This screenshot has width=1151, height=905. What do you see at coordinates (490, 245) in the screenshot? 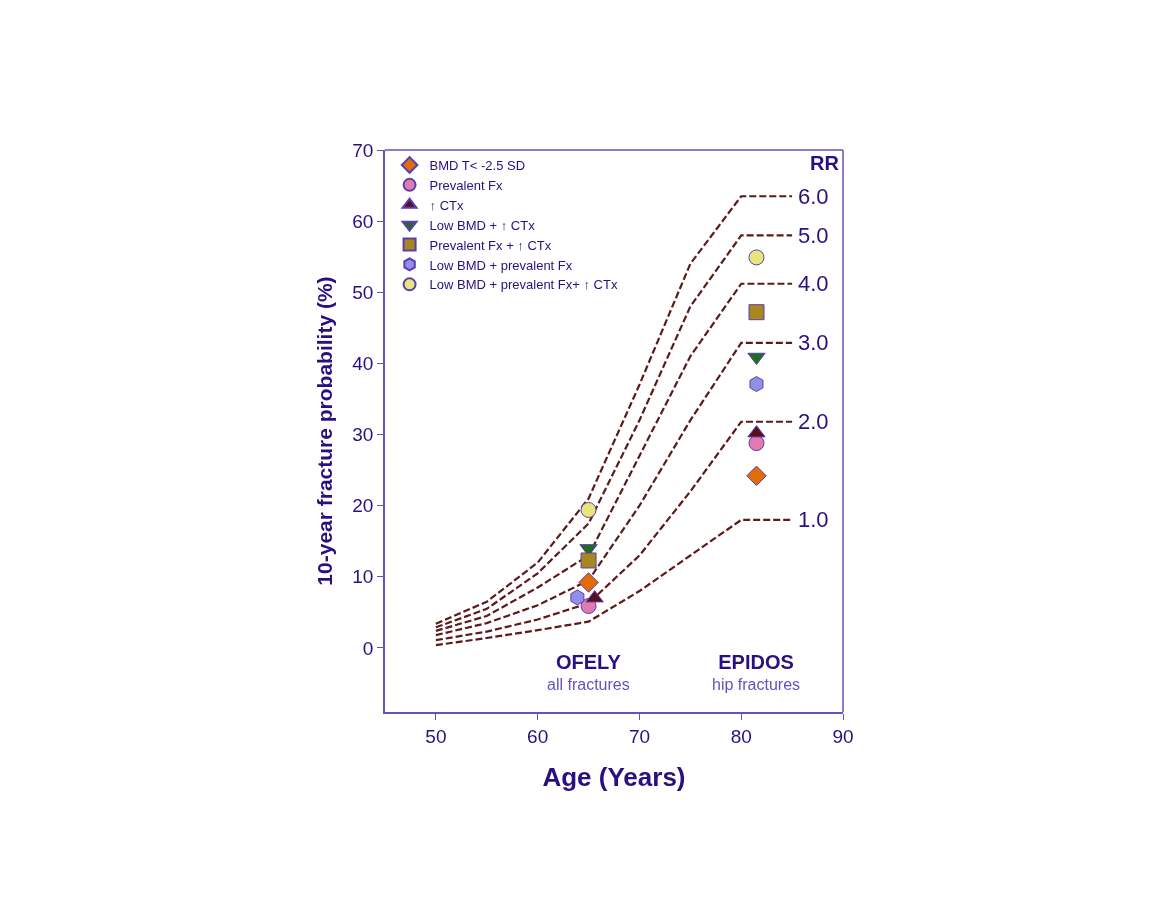
I see `legend-label: Prevalent Fx + ↑ CTx` at bounding box center [490, 245].